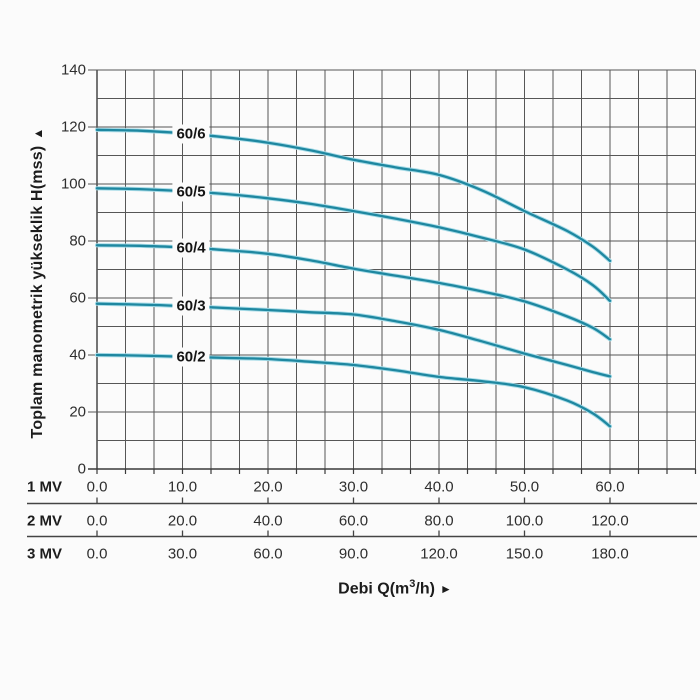  I want to click on right-arrow-icon: ►, so click(445, 589).